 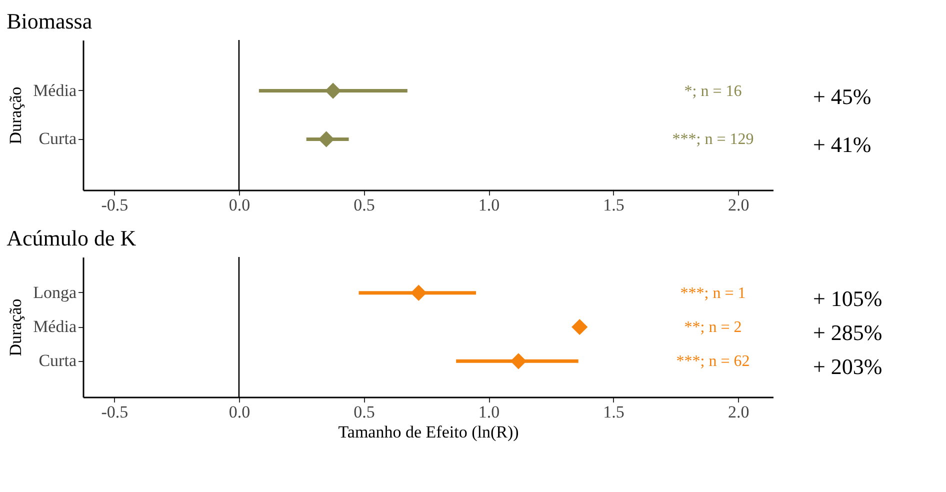 What do you see at coordinates (71, 237) in the screenshot?
I see `chart-title: Acúmulo de K` at bounding box center [71, 237].